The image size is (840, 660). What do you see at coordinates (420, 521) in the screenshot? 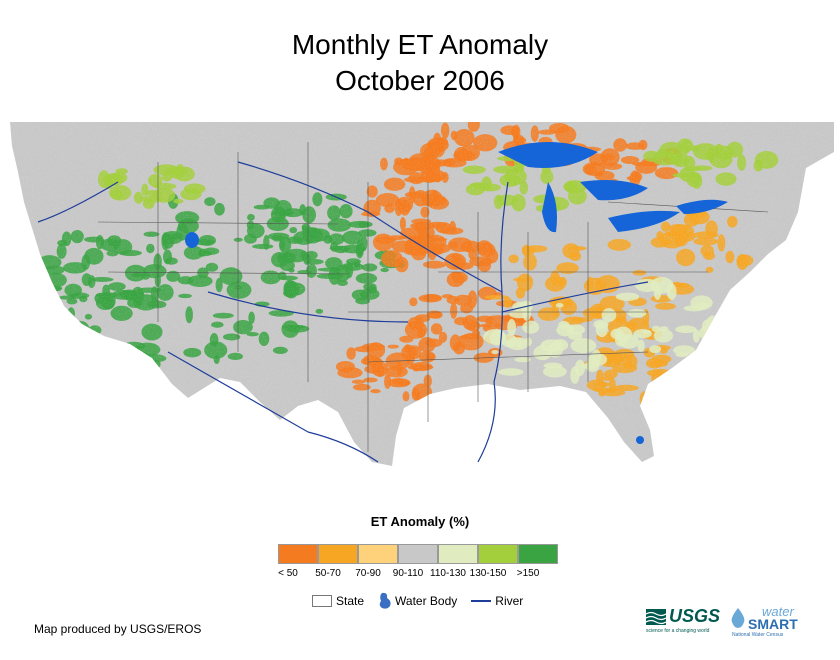
I see `legend-title: ET Anomaly (%)` at bounding box center [420, 521].